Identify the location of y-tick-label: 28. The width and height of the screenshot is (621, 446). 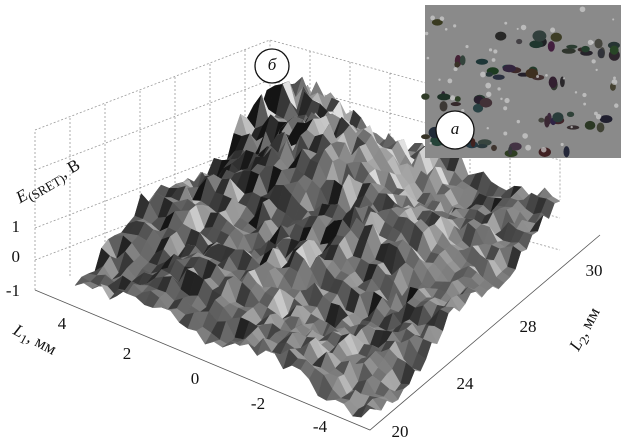
(528, 326).